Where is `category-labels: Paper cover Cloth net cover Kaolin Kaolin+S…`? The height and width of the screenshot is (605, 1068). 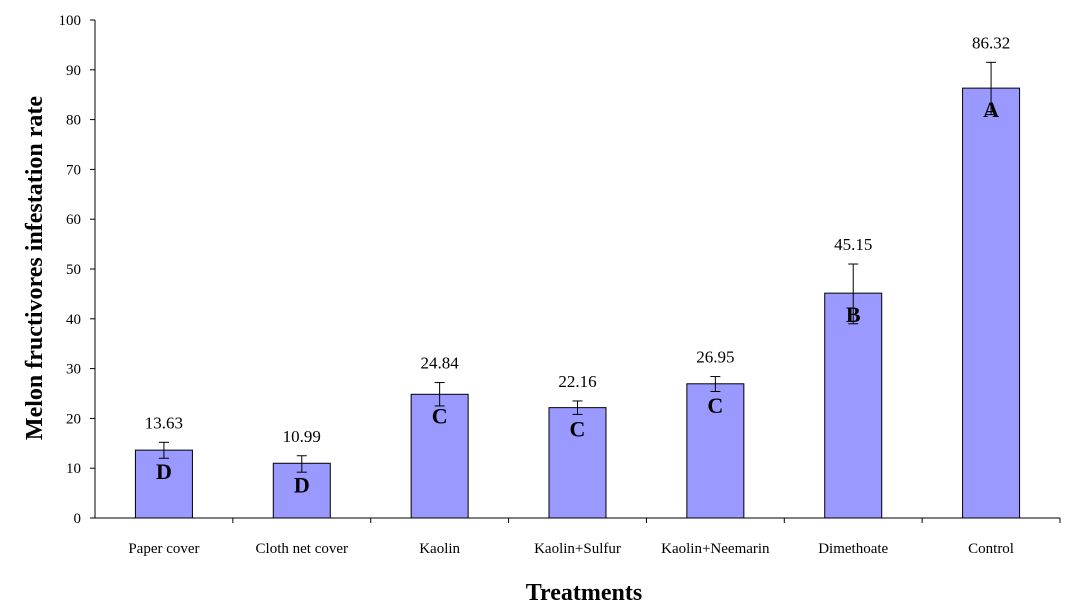 category-labels: Paper cover Cloth net cover Kaolin Kaolin+S… is located at coordinates (594, 537).